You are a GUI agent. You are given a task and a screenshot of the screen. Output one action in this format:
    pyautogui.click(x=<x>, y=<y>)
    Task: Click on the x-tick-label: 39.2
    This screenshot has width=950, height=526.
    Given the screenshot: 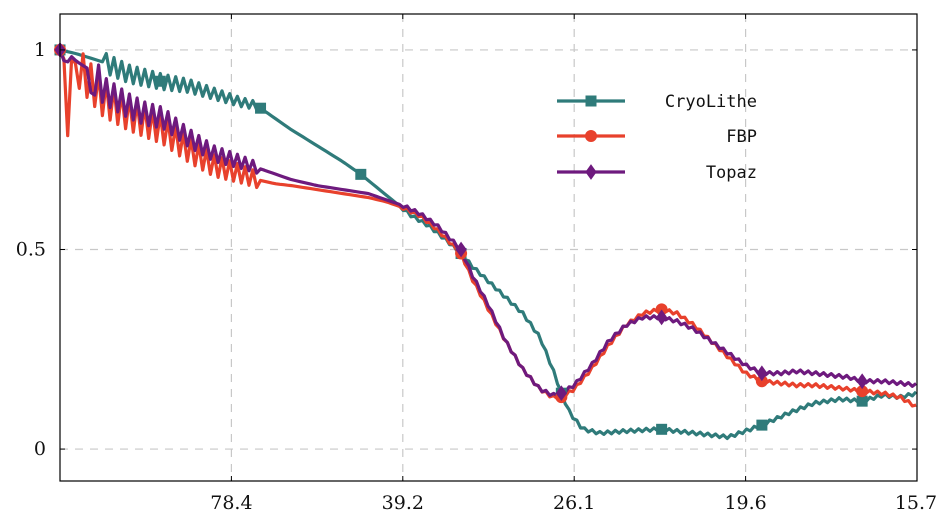 What is the action you would take?
    pyautogui.click(x=403, y=503)
    